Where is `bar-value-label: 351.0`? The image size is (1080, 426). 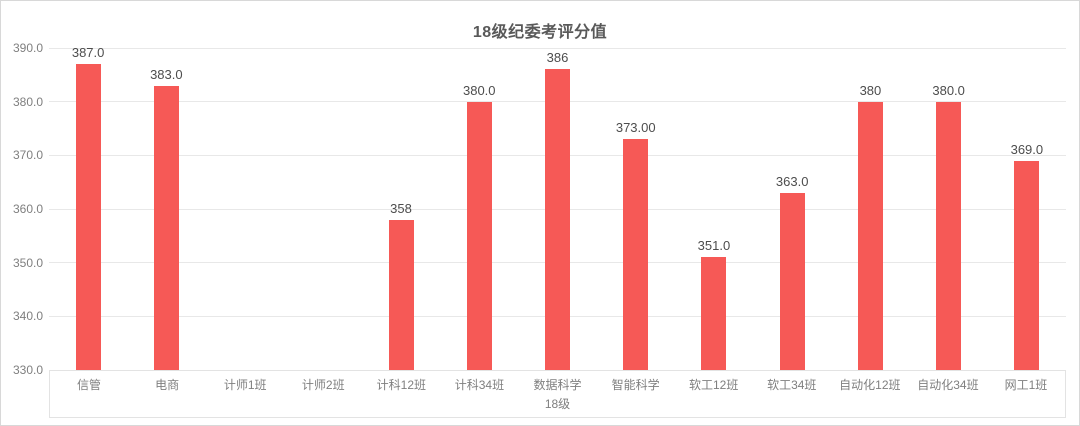
bar-value-label: 351.0 is located at coordinates (714, 246).